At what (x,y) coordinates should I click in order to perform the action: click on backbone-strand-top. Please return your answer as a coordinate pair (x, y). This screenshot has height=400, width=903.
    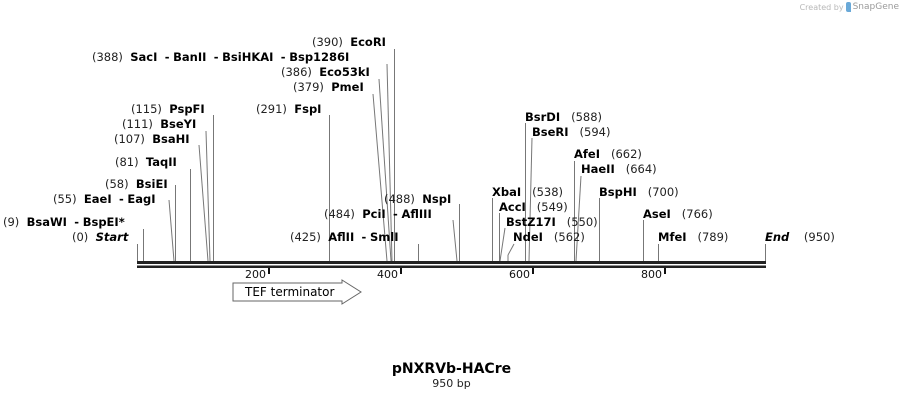
    Looking at the image, I should click on (451, 262).